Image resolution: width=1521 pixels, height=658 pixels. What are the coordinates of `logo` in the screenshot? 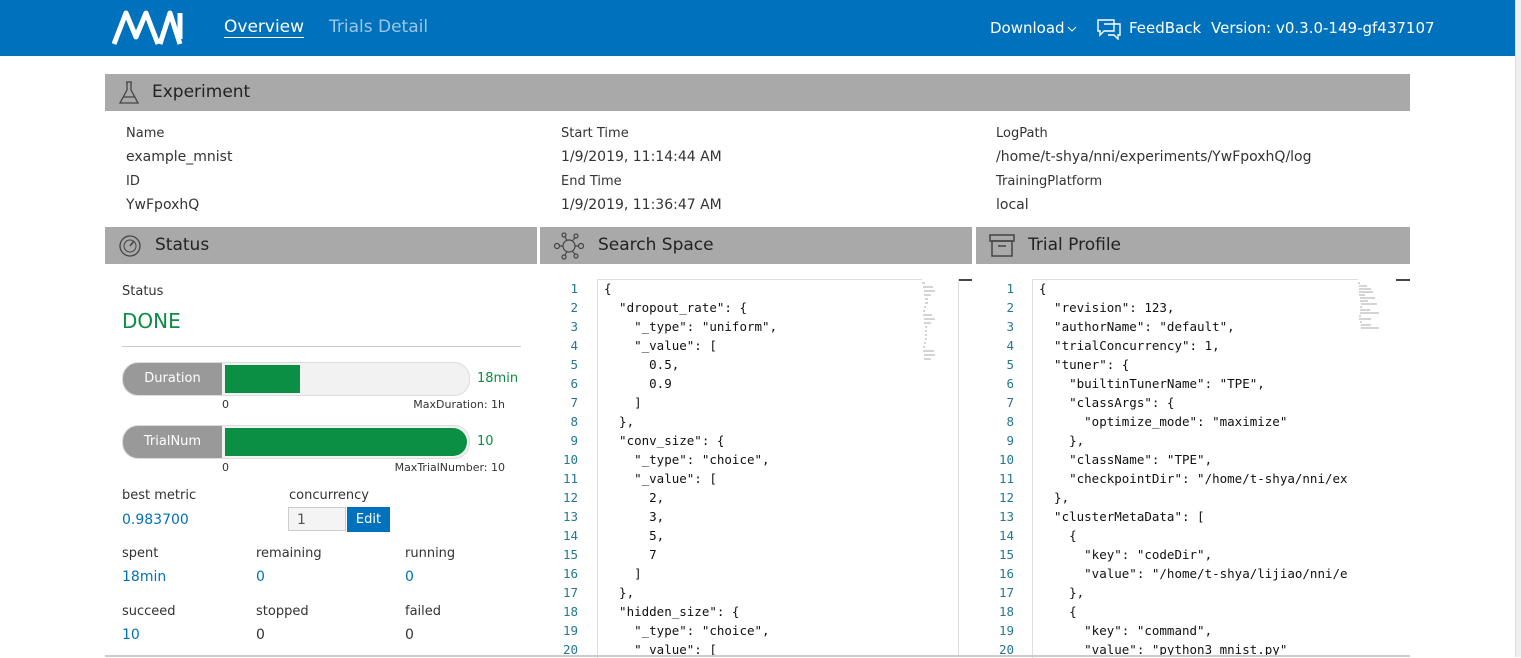 It's located at (149, 28).